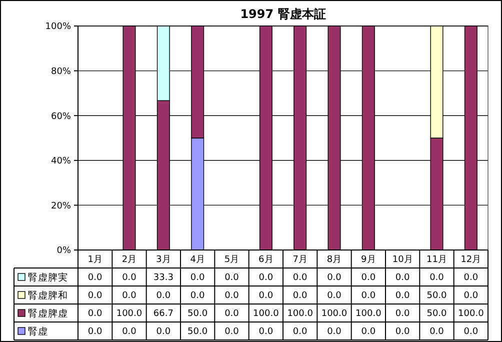 The image size is (502, 342). I want to click on y-tick-label: 60%, so click(61, 117).